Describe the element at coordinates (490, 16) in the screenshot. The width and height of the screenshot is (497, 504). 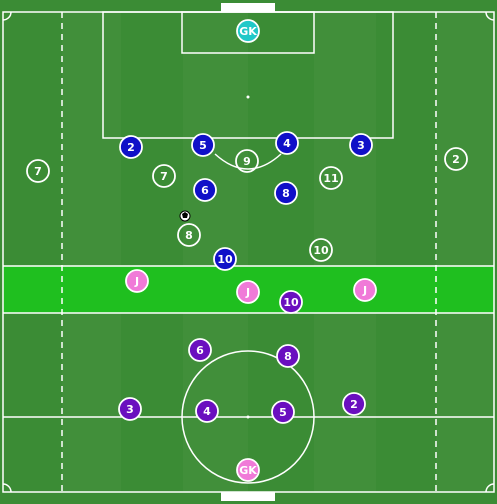
I see `corner-arc-top-right` at that location.